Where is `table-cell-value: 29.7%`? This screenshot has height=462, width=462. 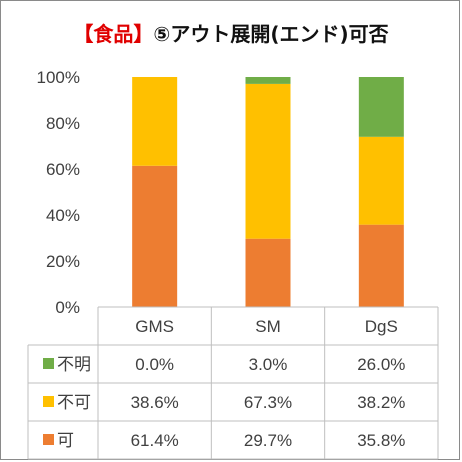
table-cell-value: 29.7% is located at coordinates (268, 440).